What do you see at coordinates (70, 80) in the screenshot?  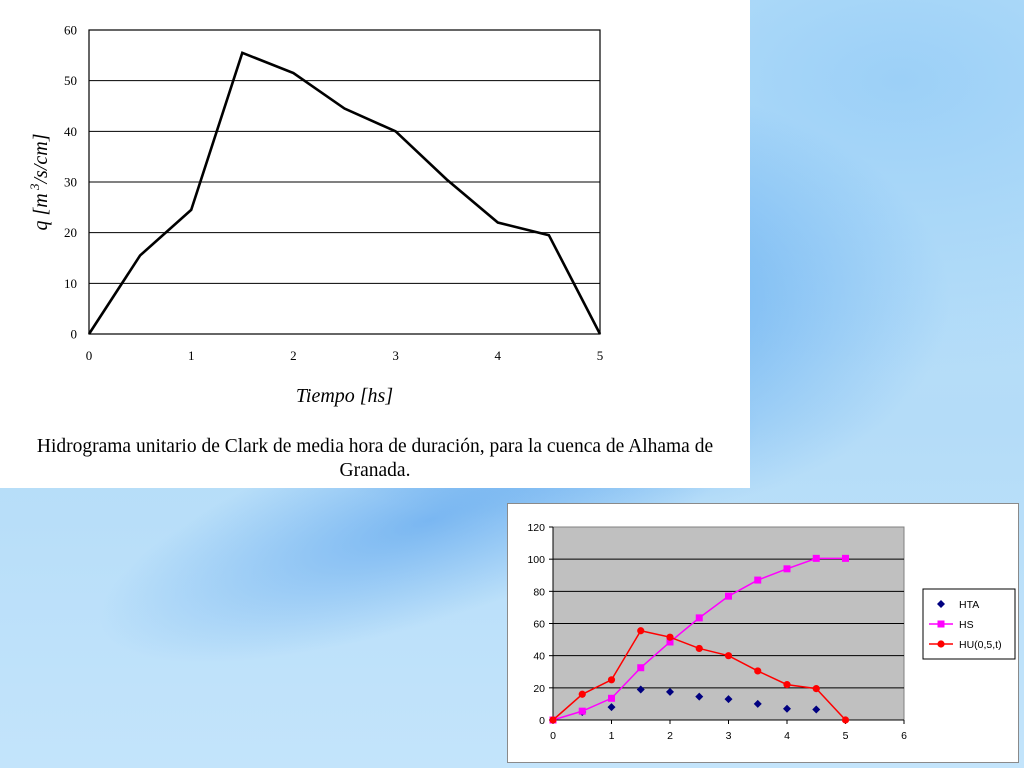 I see `y-tick-label: 50` at bounding box center [70, 80].